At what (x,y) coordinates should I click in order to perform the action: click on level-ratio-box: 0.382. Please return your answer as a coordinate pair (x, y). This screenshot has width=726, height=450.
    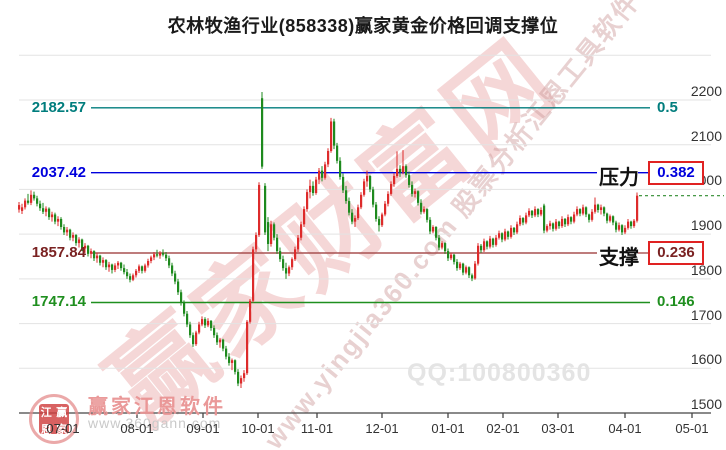
    Looking at the image, I should click on (676, 172).